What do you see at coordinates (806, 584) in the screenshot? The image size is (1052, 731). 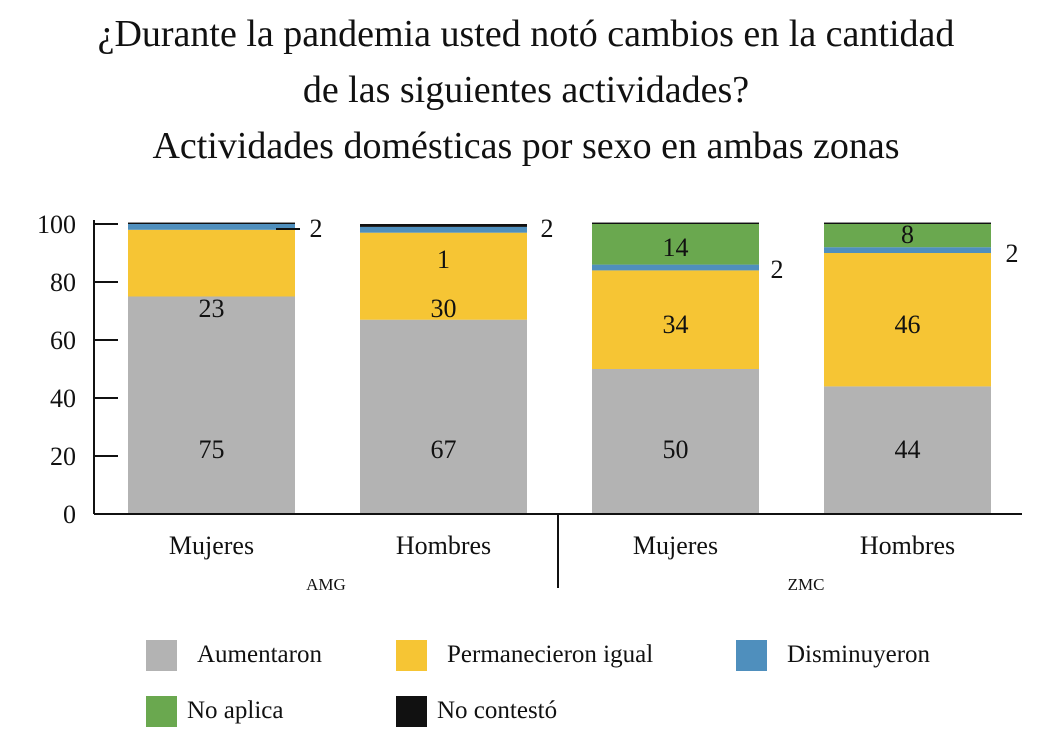 I see `x-group-label: ZMC` at bounding box center [806, 584].